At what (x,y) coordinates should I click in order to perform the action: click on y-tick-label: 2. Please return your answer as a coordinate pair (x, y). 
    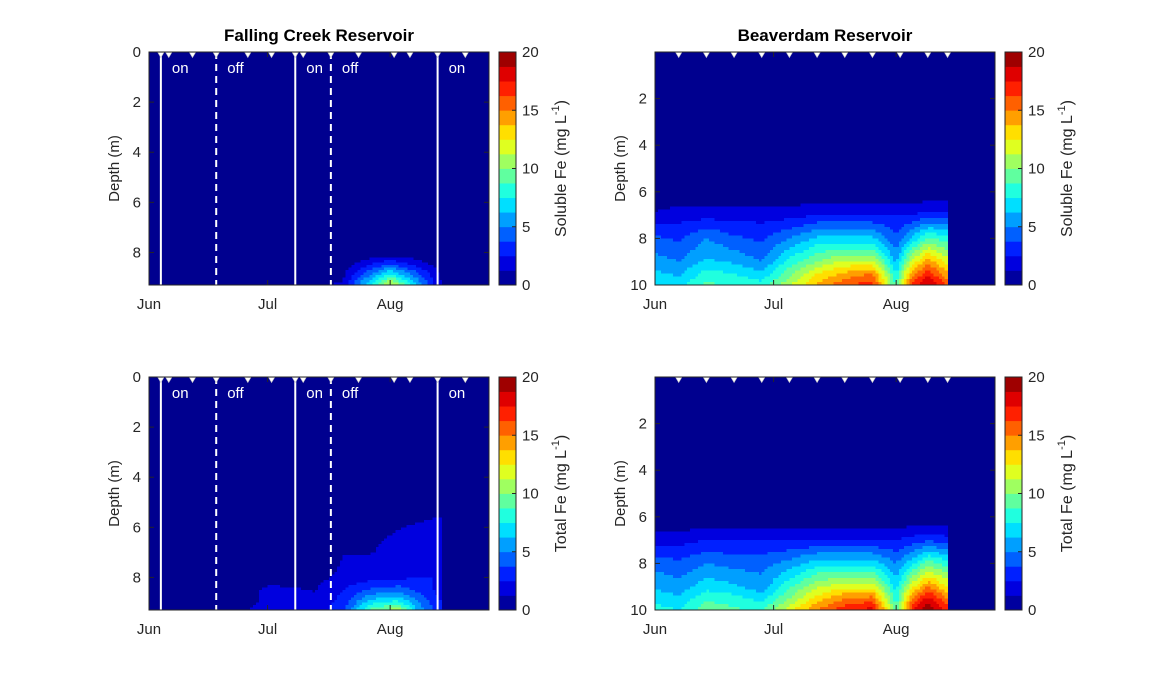
    Looking at the image, I should click on (137, 427).